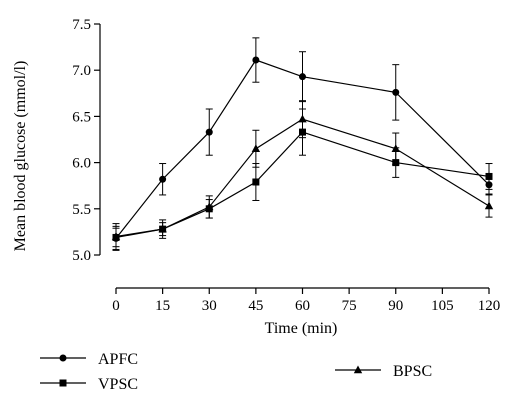 The height and width of the screenshot is (401, 505). What do you see at coordinates (81, 164) in the screenshot?
I see `y-tick-label: 6.0` at bounding box center [81, 164].